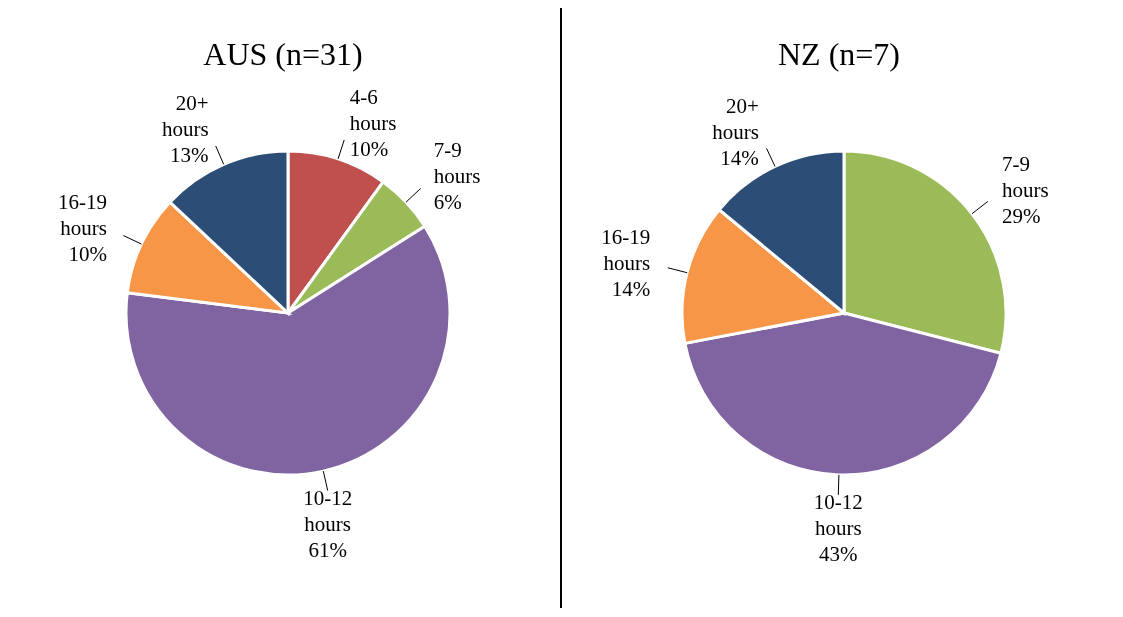 The image size is (1123, 617). What do you see at coordinates (838, 553) in the screenshot?
I see `data-label: 43%` at bounding box center [838, 553].